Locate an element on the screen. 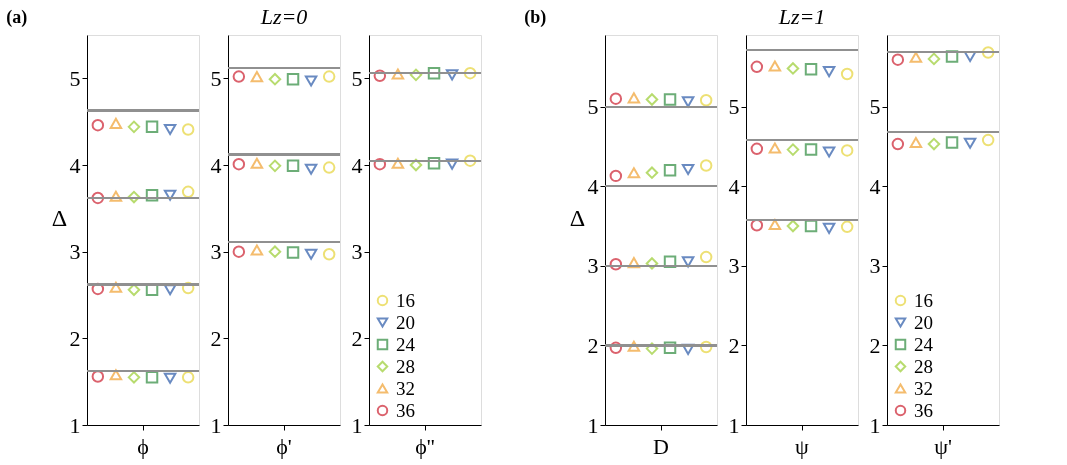 This screenshot has height=465, width=1067. x-tick-label: ϕ'' is located at coordinates (425, 446).